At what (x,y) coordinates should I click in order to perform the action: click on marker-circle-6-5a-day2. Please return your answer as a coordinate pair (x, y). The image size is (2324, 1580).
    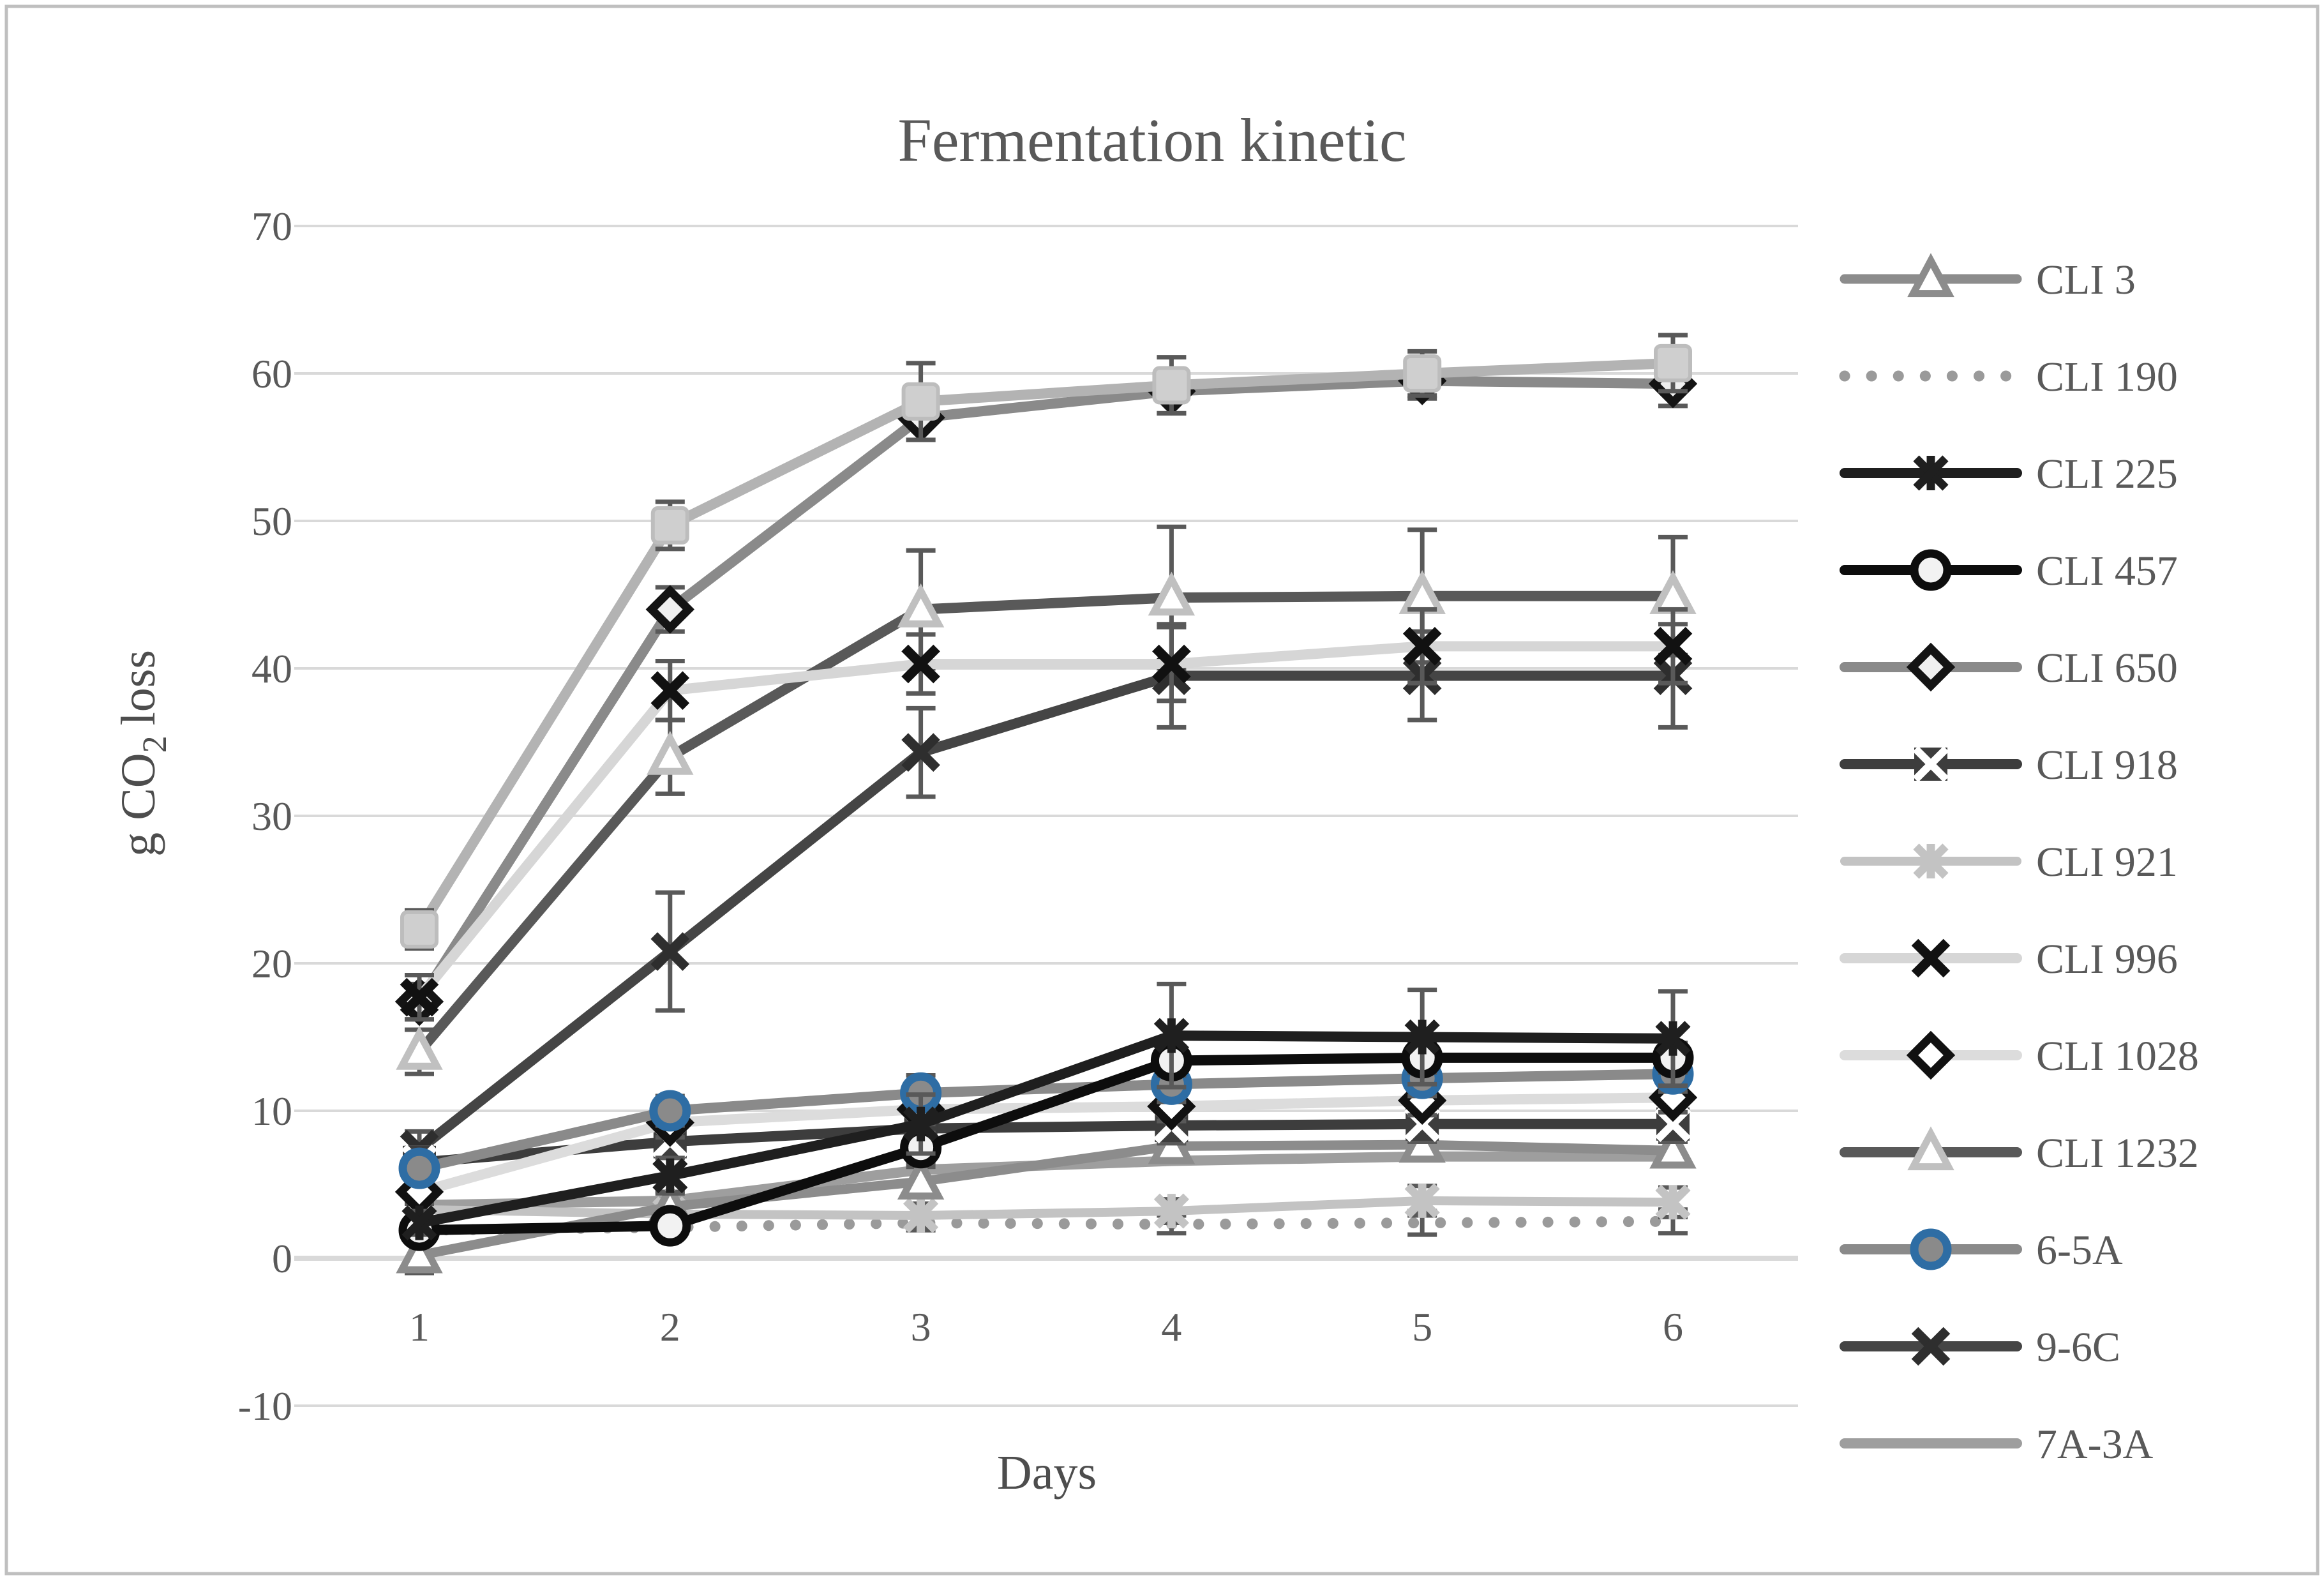
    Looking at the image, I should click on (670, 1111).